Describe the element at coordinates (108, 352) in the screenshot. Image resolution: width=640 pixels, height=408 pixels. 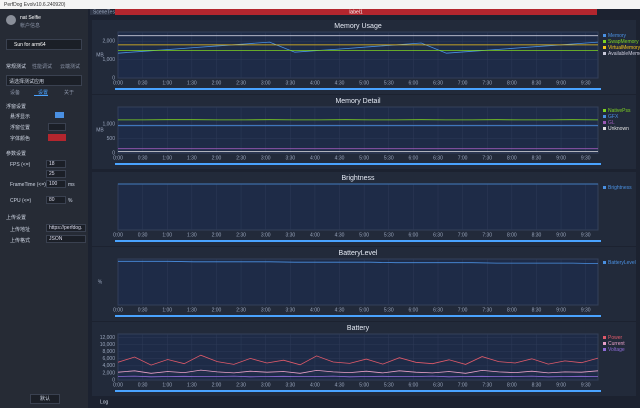
I see `y-tick-label: 8,000` at that location.